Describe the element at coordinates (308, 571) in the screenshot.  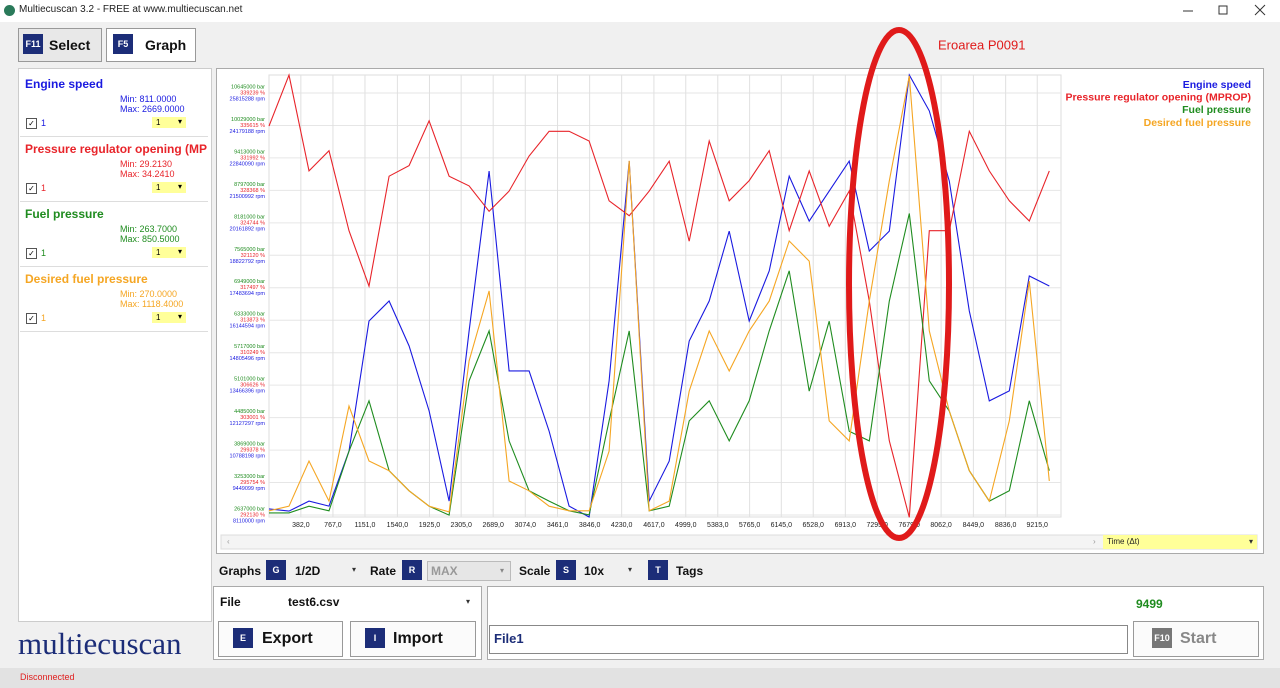
I see `graphs-value: 1/2D` at that location.